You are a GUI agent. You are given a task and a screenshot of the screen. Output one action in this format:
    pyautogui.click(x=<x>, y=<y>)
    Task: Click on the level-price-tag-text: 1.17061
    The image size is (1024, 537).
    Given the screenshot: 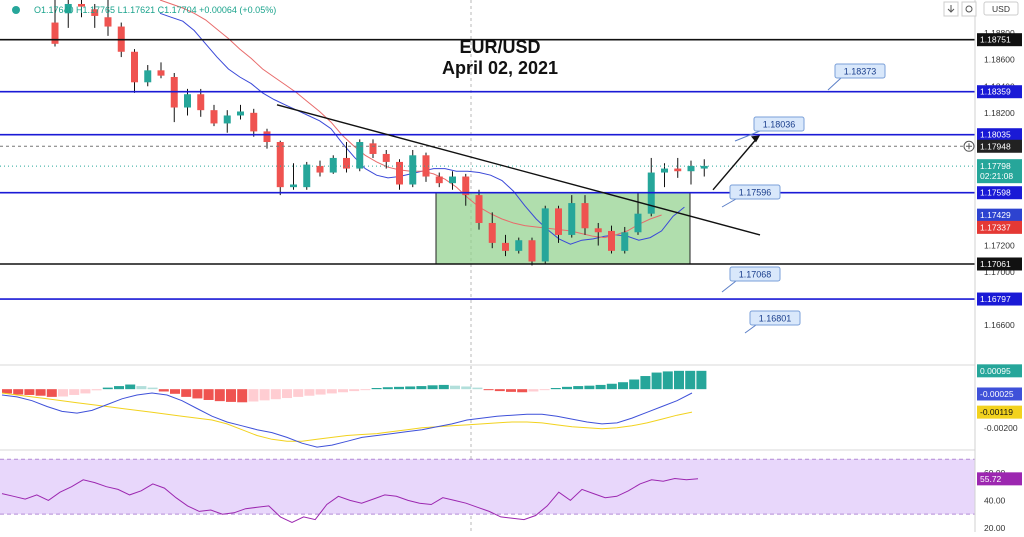 What is the action you would take?
    pyautogui.click(x=995, y=264)
    